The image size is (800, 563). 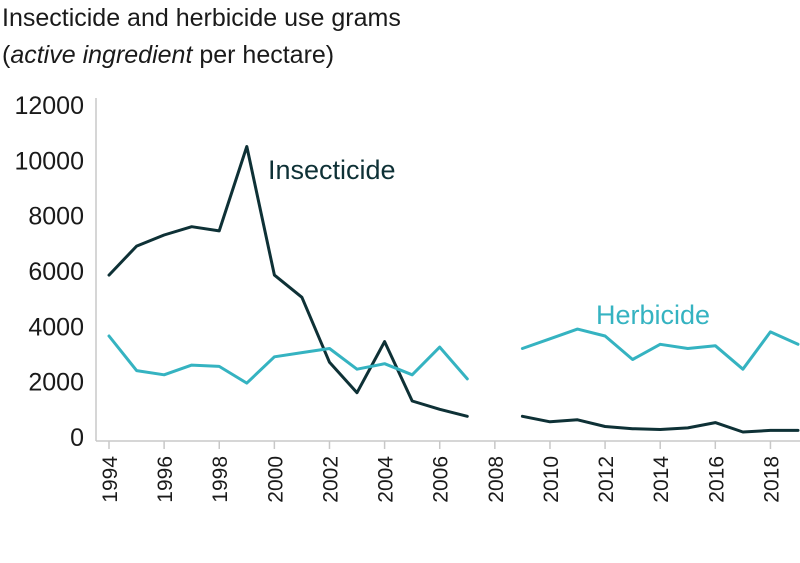 What do you see at coordinates (56, 272) in the screenshot?
I see `y-tick-label: 6000` at bounding box center [56, 272].